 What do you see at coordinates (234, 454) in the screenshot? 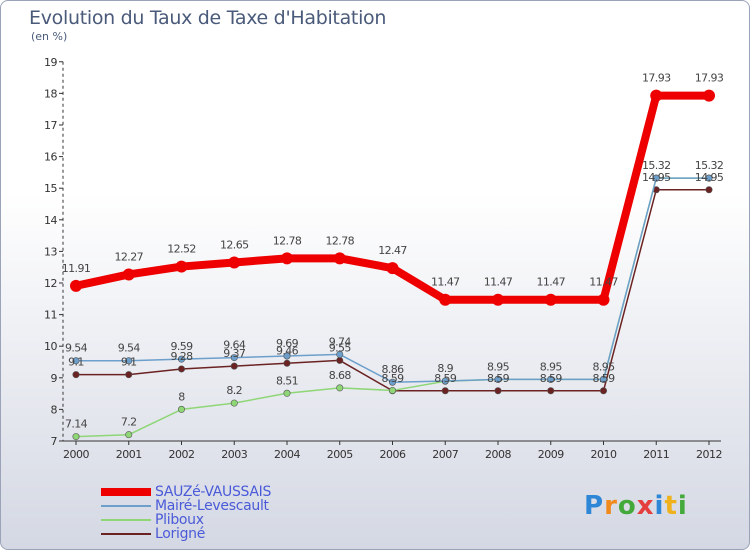
I see `x-tick-label: 2003` at bounding box center [234, 454].